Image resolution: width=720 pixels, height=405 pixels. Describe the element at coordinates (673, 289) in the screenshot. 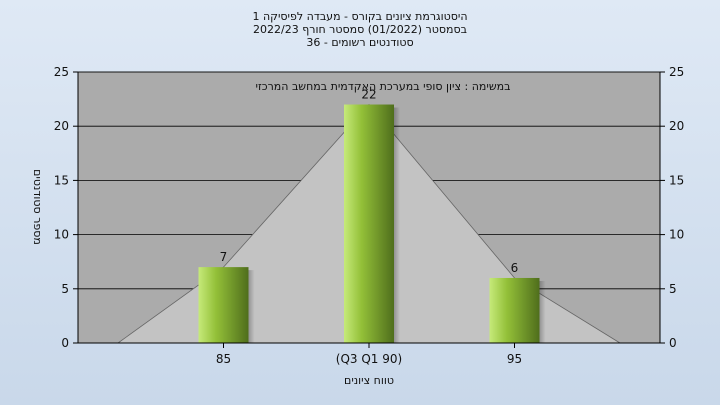

I see `y-tick-label-right: 5` at that location.